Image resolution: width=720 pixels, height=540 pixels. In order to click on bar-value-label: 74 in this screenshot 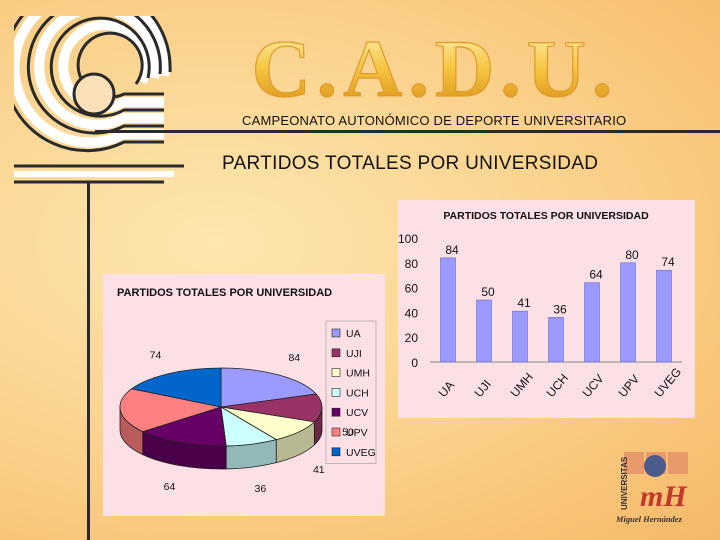, I will do `click(668, 262)`.